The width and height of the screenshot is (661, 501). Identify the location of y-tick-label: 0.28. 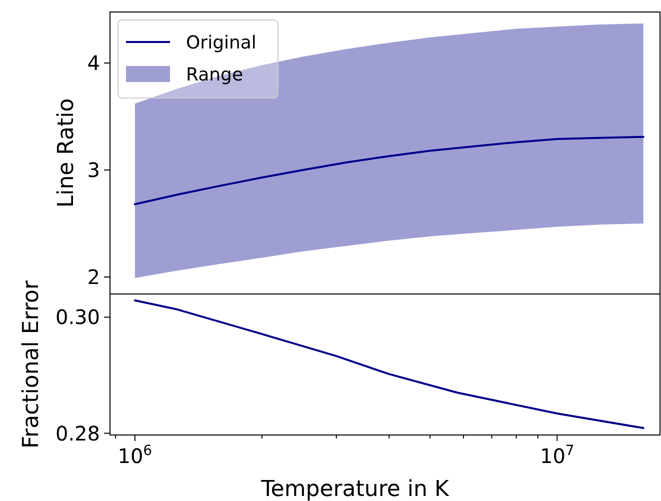
(77, 433).